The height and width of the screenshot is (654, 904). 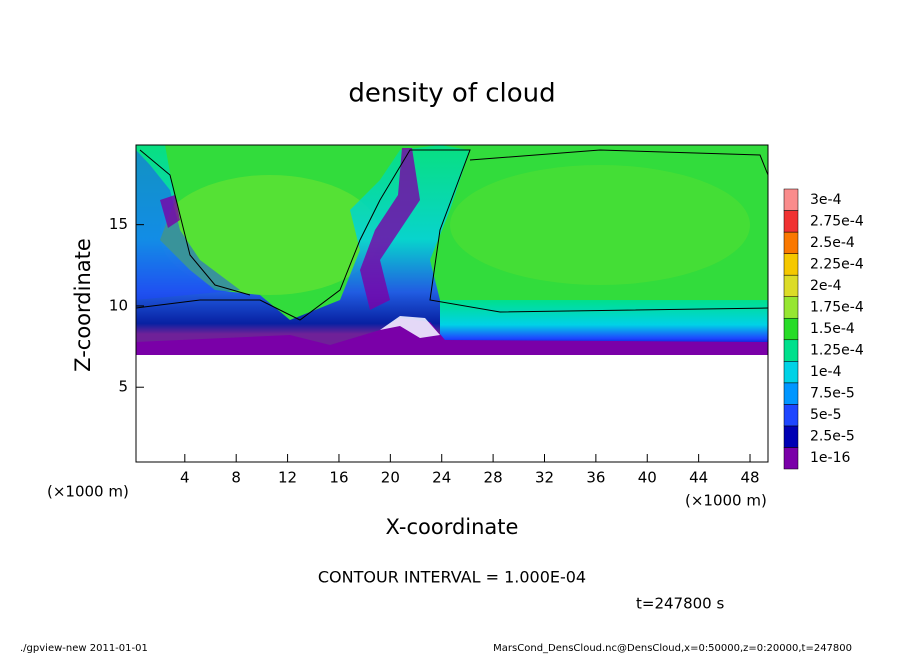 I want to click on colorbar-label: 1e-16, so click(x=830, y=458).